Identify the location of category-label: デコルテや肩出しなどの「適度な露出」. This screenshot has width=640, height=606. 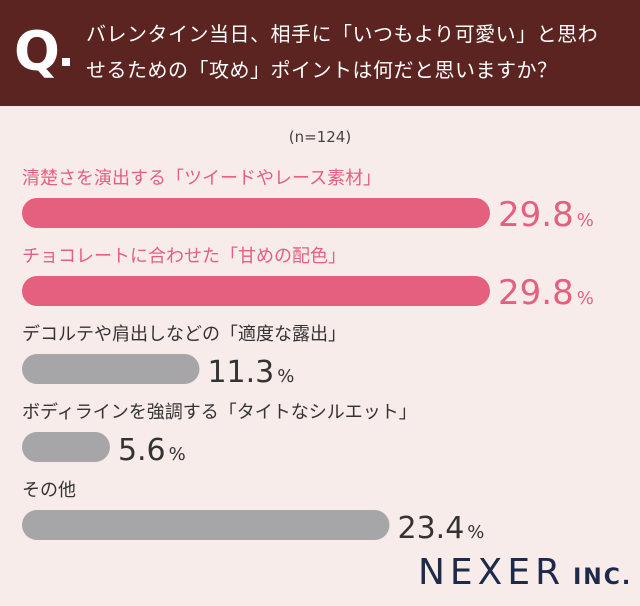
(184, 334).